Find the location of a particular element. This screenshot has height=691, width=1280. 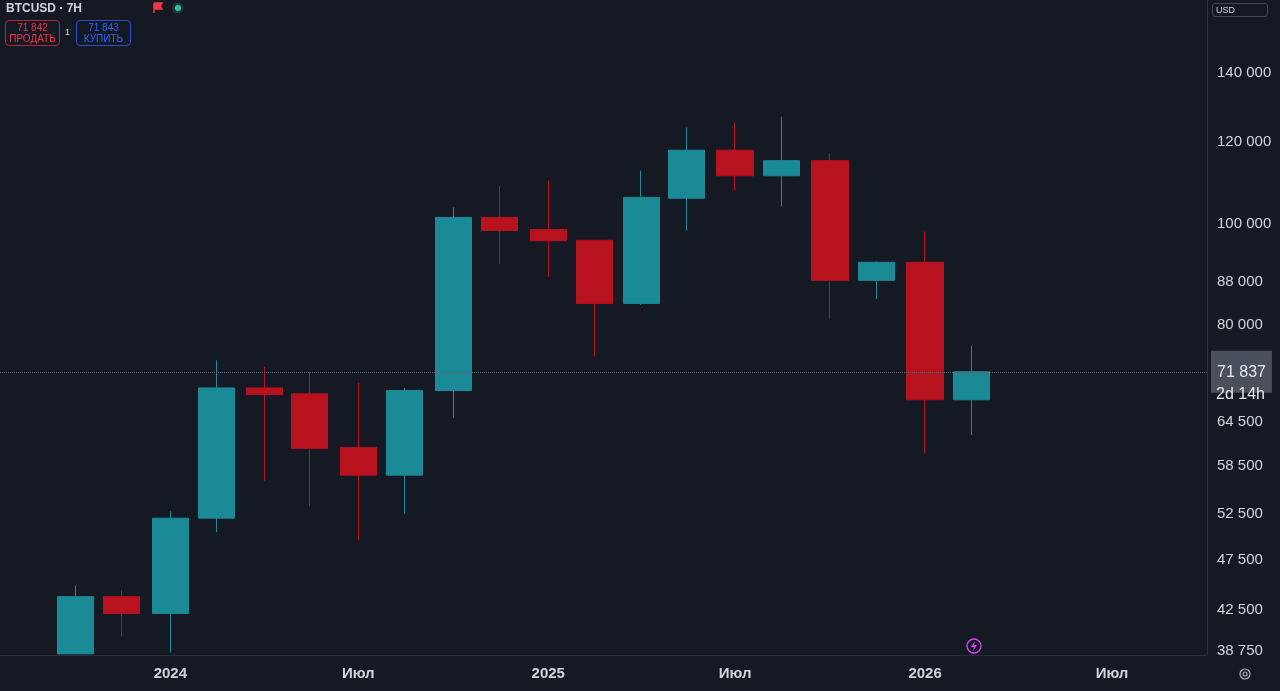

ref-line-label: 71 837 is located at coordinates (1242, 372).